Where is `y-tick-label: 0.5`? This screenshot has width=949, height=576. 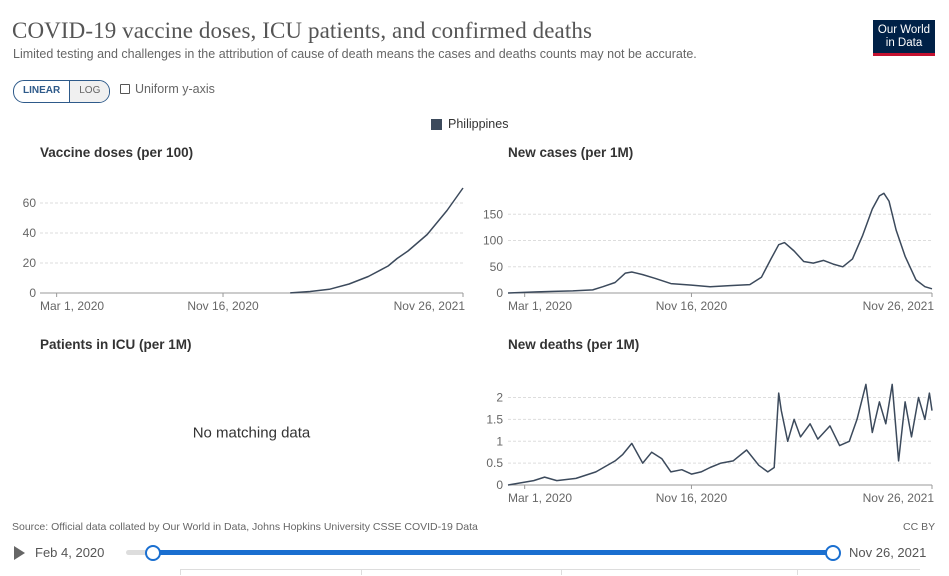
y-tick-label: 0.5 is located at coordinates (494, 463).